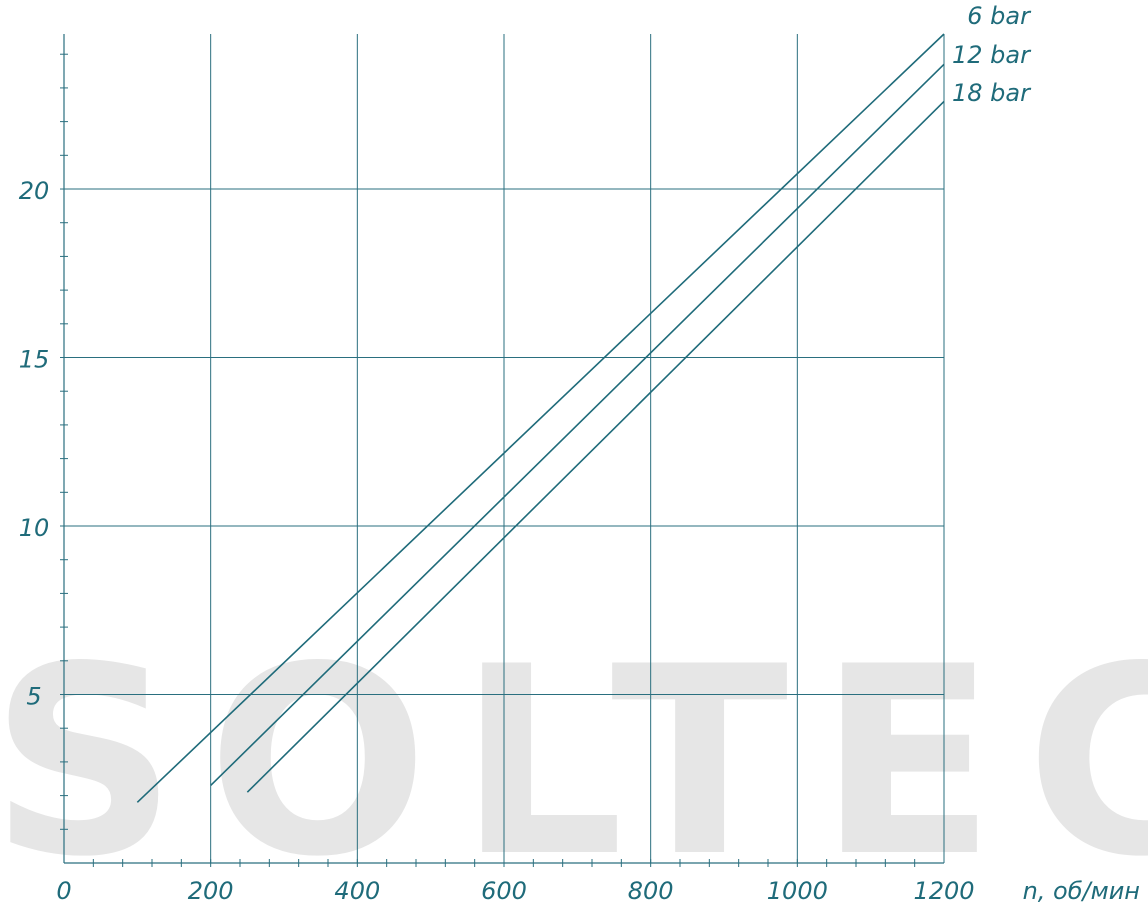  What do you see at coordinates (992, 93) in the screenshot?
I see `series-label: 18 bar` at bounding box center [992, 93].